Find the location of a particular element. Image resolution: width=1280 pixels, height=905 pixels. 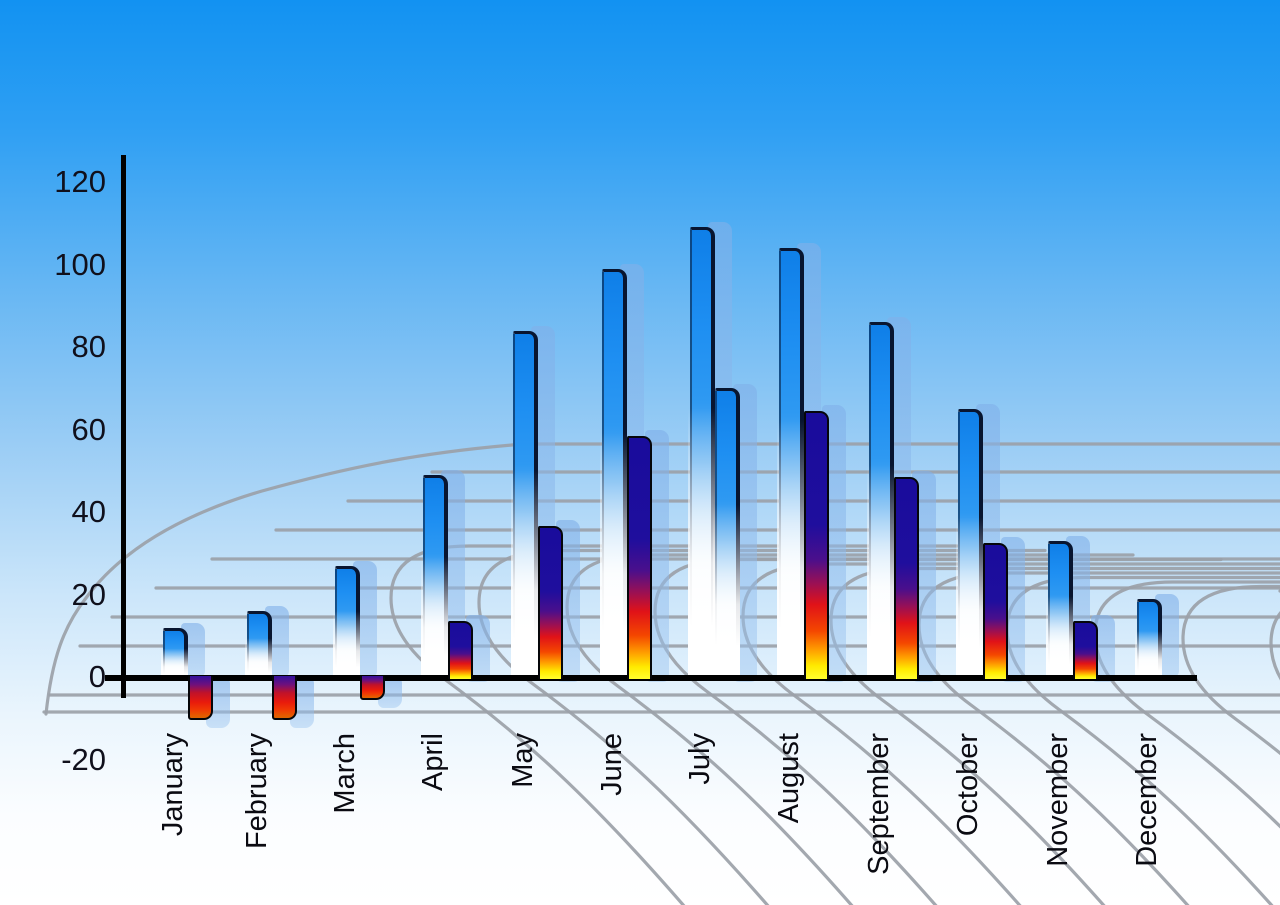

month-label-november: November is located at coordinates (1058, 800).